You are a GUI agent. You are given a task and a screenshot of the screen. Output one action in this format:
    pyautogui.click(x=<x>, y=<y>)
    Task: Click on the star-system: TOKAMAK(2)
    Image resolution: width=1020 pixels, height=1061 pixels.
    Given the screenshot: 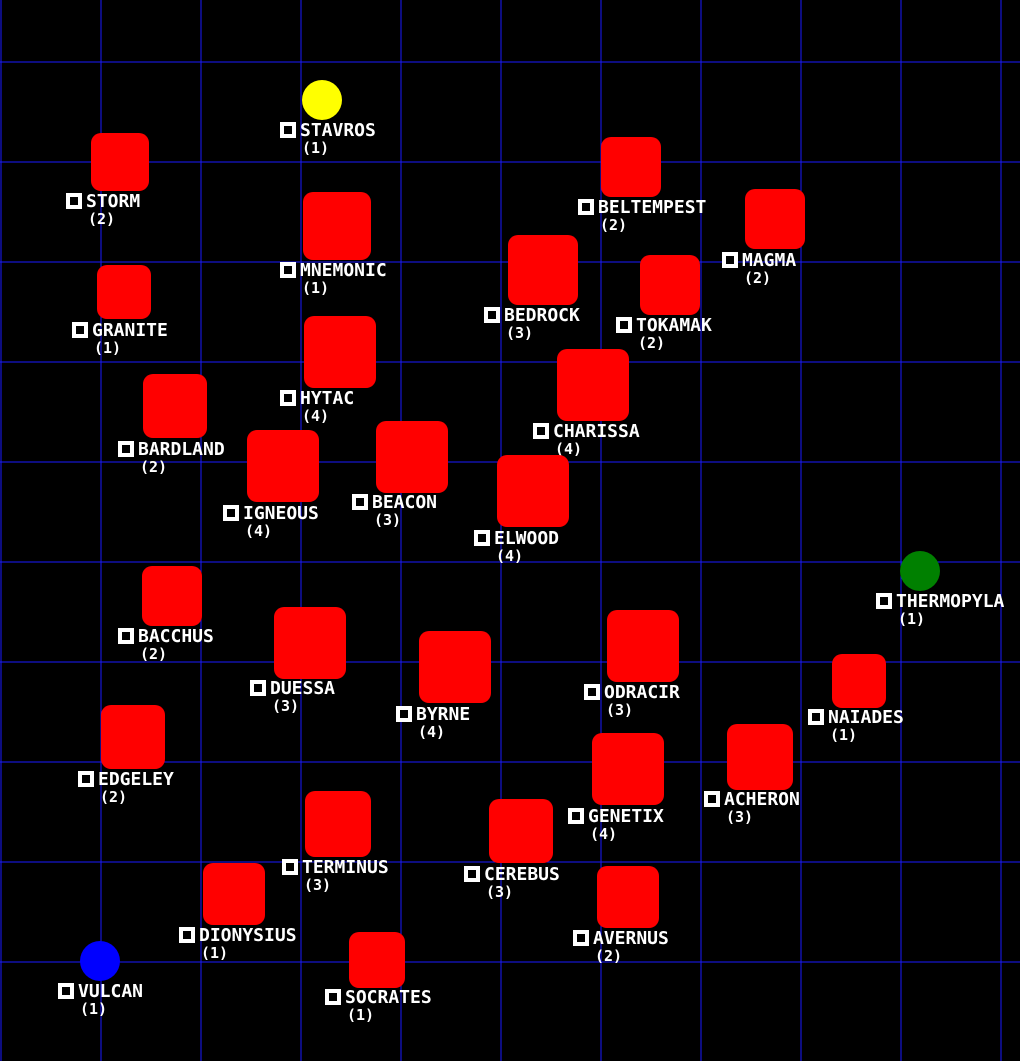 What is the action you would take?
    pyautogui.click(x=664, y=303)
    